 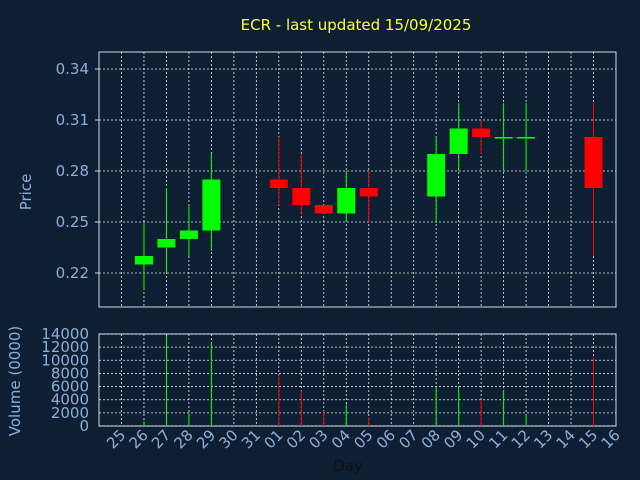 I want to click on volume-tick-label: 12000, so click(x=65, y=347).